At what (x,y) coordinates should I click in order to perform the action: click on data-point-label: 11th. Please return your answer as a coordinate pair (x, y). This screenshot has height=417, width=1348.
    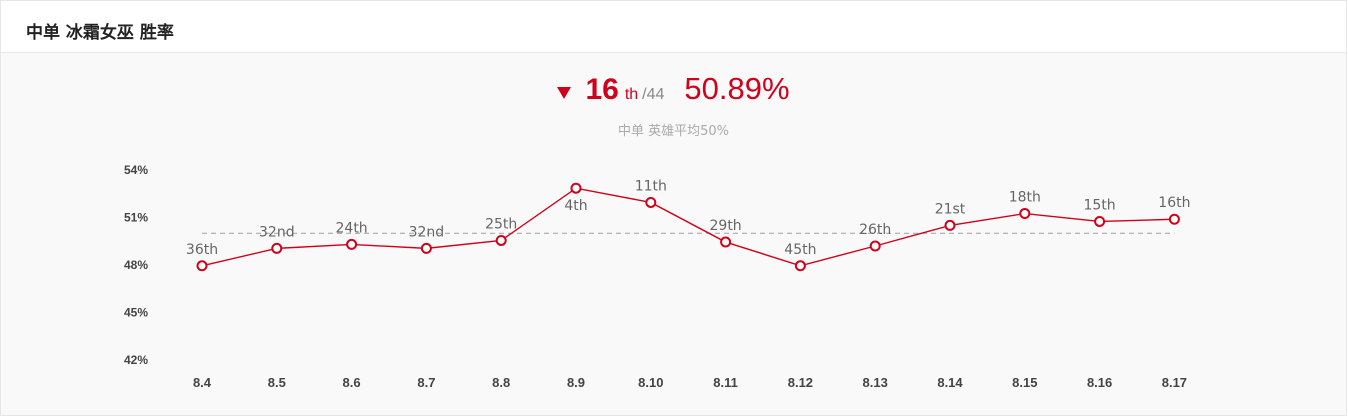
    Looking at the image, I should click on (651, 186).